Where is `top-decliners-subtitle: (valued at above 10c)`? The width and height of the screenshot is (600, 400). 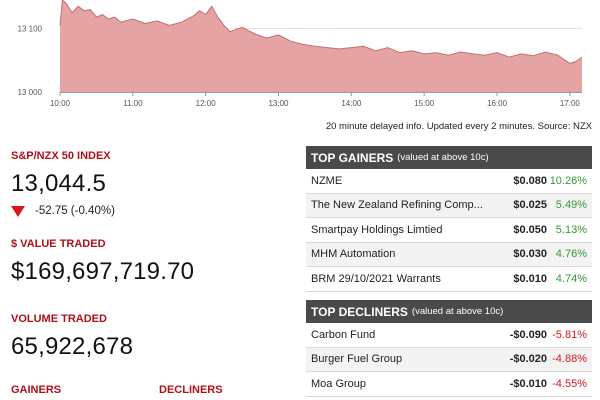
top-decliners-subtitle: (valued at above 10c) is located at coordinates (457, 311).